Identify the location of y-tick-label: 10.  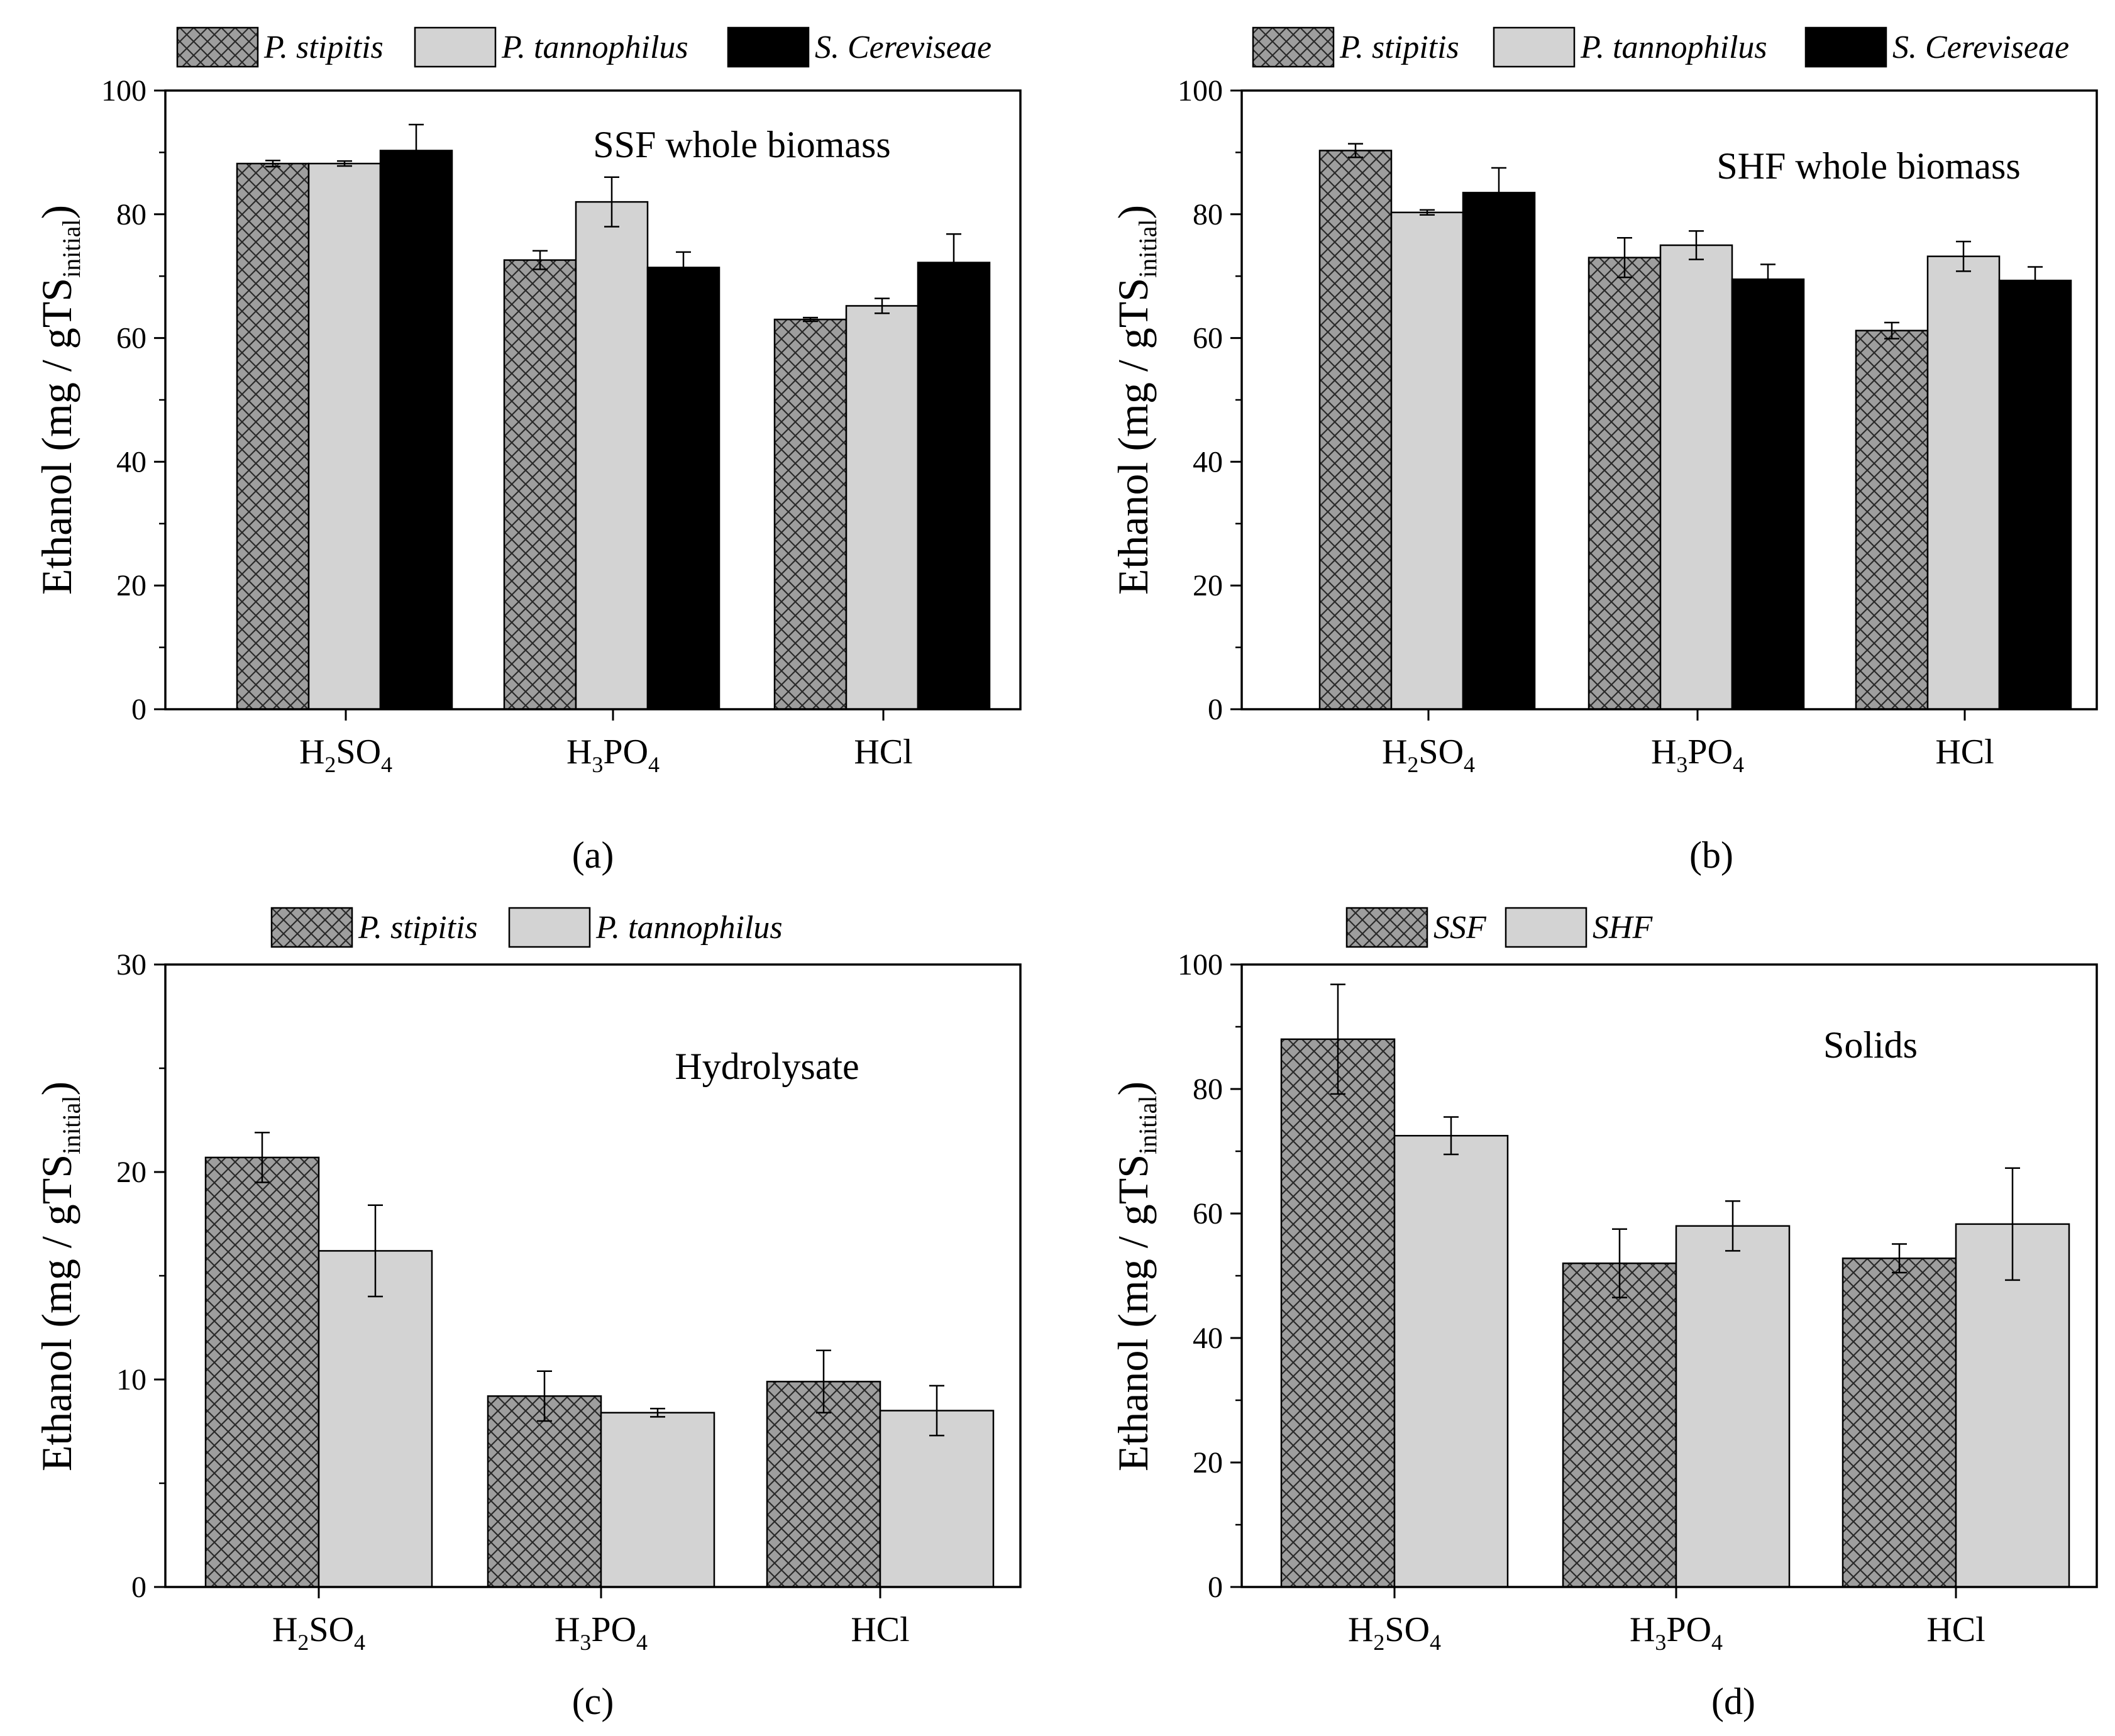
(131, 1380).